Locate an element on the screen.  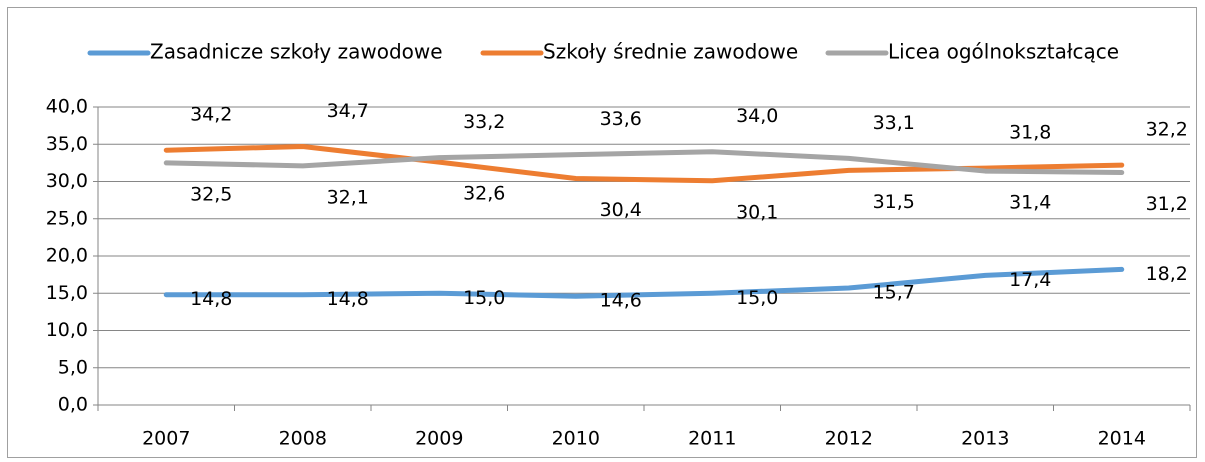
legend-label: Szkoły średnie zawodowe is located at coordinates (670, 52).